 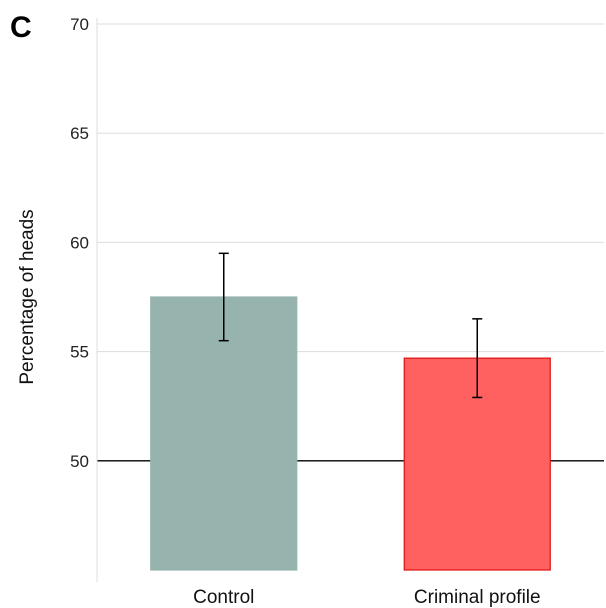 I want to click on error-bars, so click(x=350, y=325).